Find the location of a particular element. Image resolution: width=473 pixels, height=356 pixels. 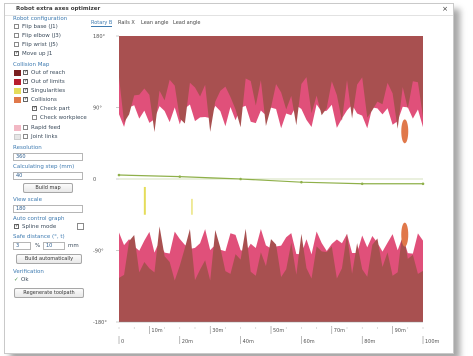

spline-mode-label: Spline mode is located at coordinates (39, 227).